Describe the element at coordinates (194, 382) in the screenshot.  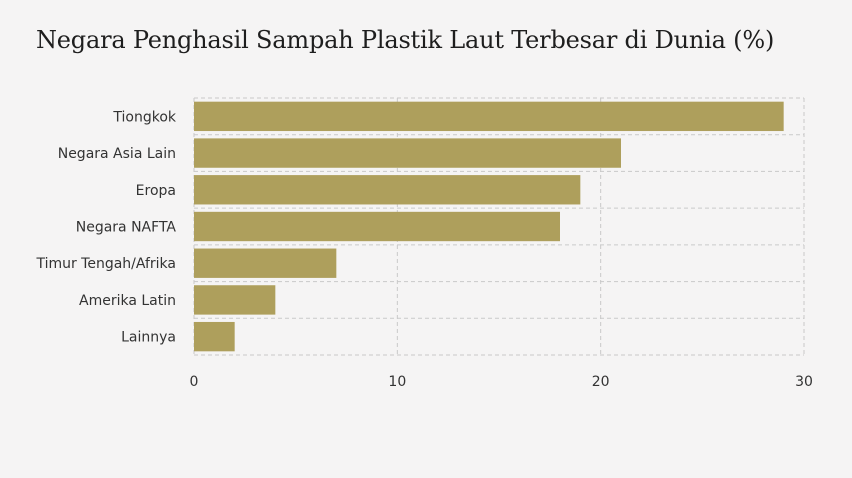
I see `x-tick-label: 0` at that location.